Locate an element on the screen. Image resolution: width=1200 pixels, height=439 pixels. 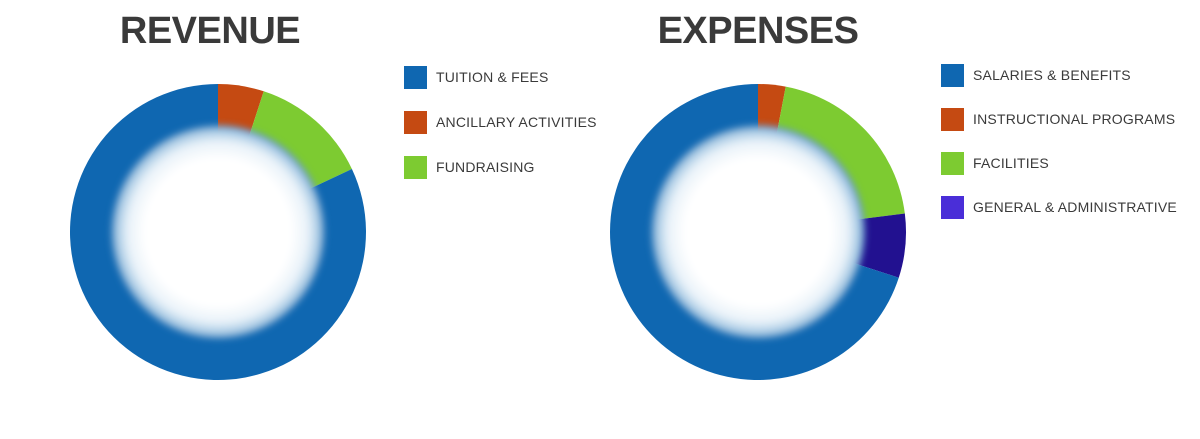
legend-label-ancillary-activities: ANCILLARY ACTIVITIES is located at coordinates (516, 122).